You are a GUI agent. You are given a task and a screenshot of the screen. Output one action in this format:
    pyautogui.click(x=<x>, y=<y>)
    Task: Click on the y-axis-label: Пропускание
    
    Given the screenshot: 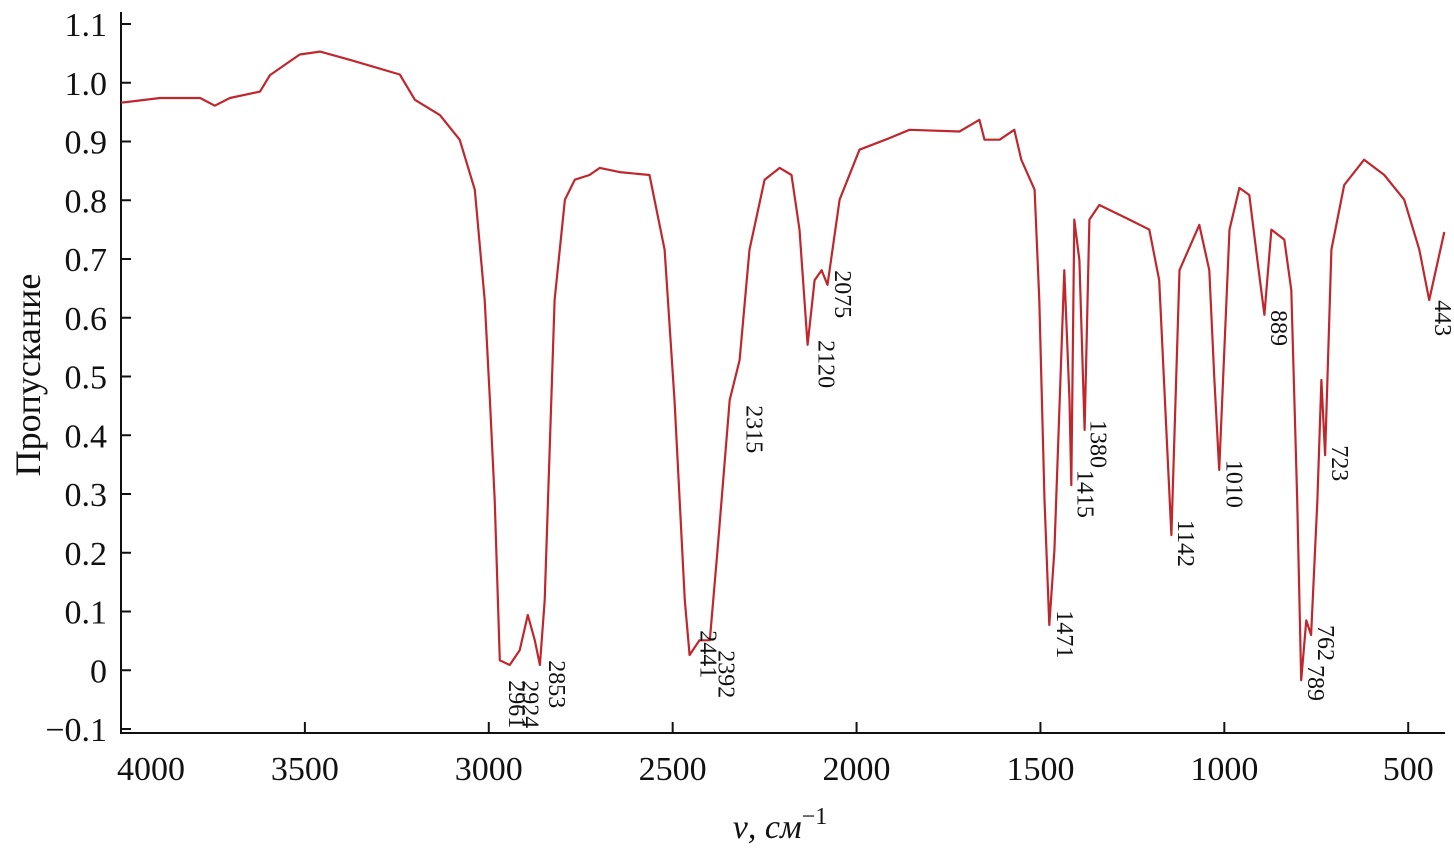 What is the action you would take?
    pyautogui.click(x=28, y=375)
    